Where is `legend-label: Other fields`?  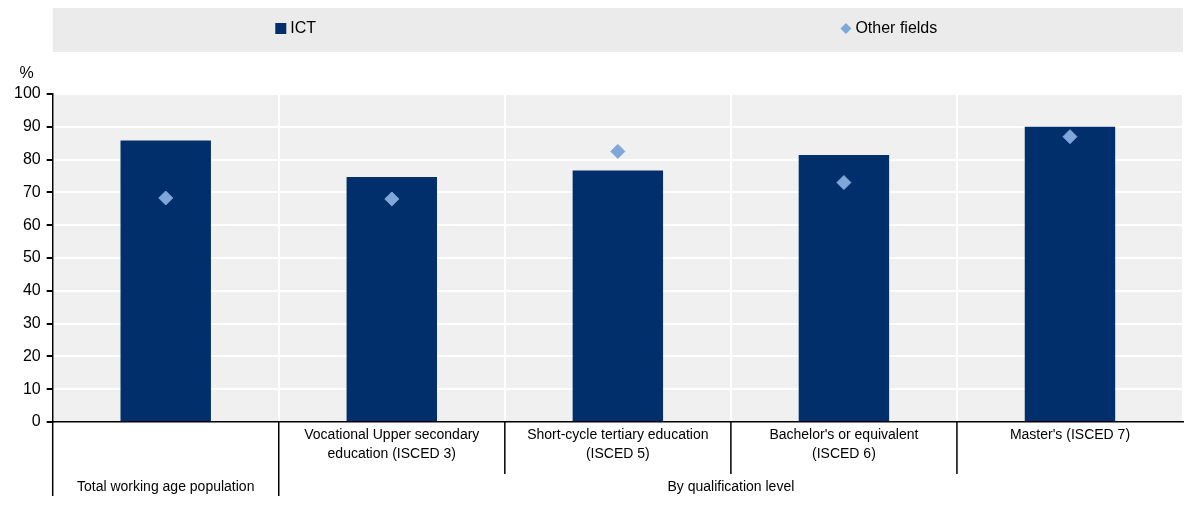 legend-label: Other fields is located at coordinates (896, 28).